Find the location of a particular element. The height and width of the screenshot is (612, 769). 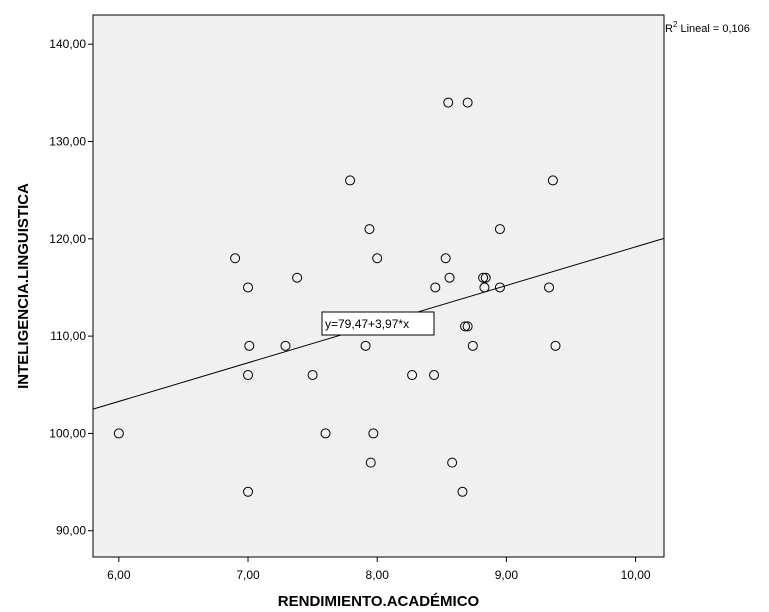

y-tick-label: 90,00 is located at coordinates (71, 531).